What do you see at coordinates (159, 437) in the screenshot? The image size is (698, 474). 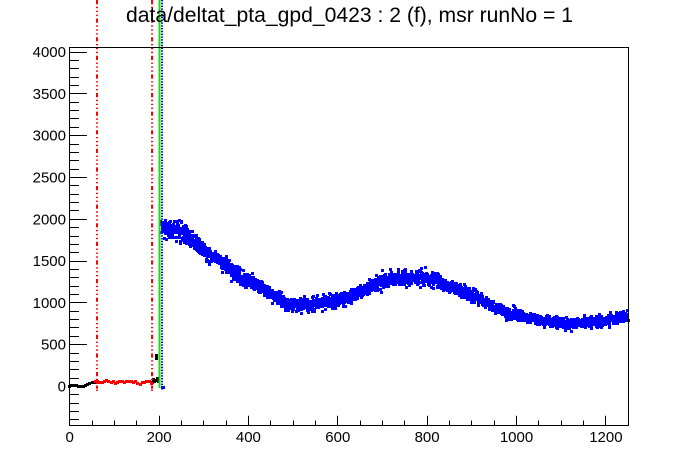 I see `svg-text: 200` at bounding box center [159, 437].